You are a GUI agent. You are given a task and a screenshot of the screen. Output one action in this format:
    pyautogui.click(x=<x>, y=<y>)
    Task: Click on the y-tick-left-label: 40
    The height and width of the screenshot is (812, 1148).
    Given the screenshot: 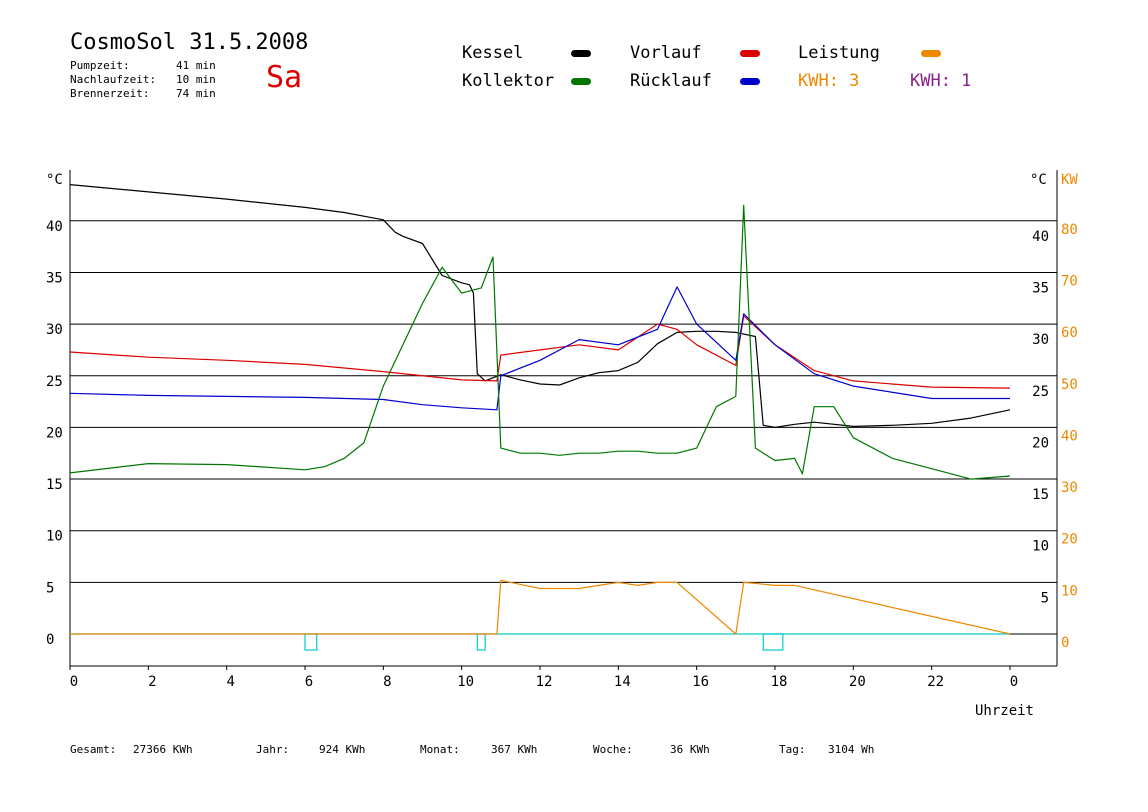 What is the action you would take?
    pyautogui.click(x=54, y=227)
    